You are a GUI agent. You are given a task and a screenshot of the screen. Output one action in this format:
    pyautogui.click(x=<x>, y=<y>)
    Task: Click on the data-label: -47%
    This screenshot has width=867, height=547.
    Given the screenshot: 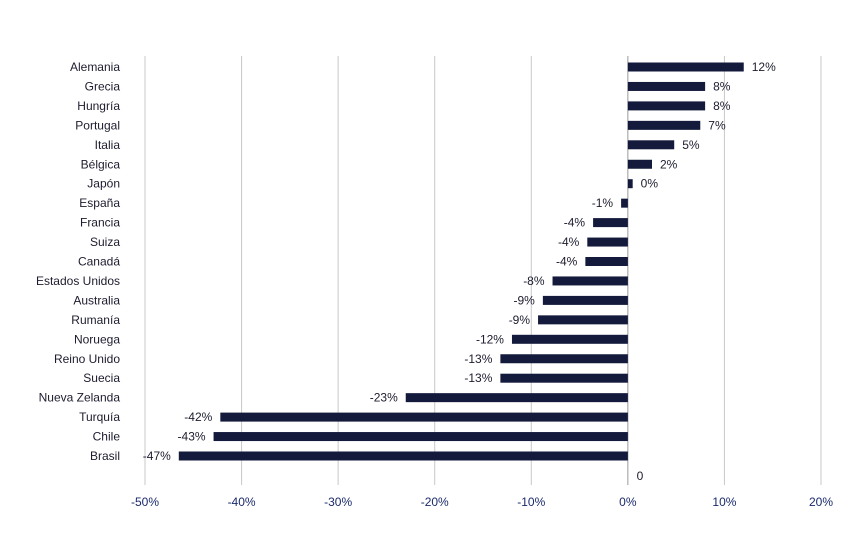 What is the action you would take?
    pyautogui.click(x=157, y=456)
    